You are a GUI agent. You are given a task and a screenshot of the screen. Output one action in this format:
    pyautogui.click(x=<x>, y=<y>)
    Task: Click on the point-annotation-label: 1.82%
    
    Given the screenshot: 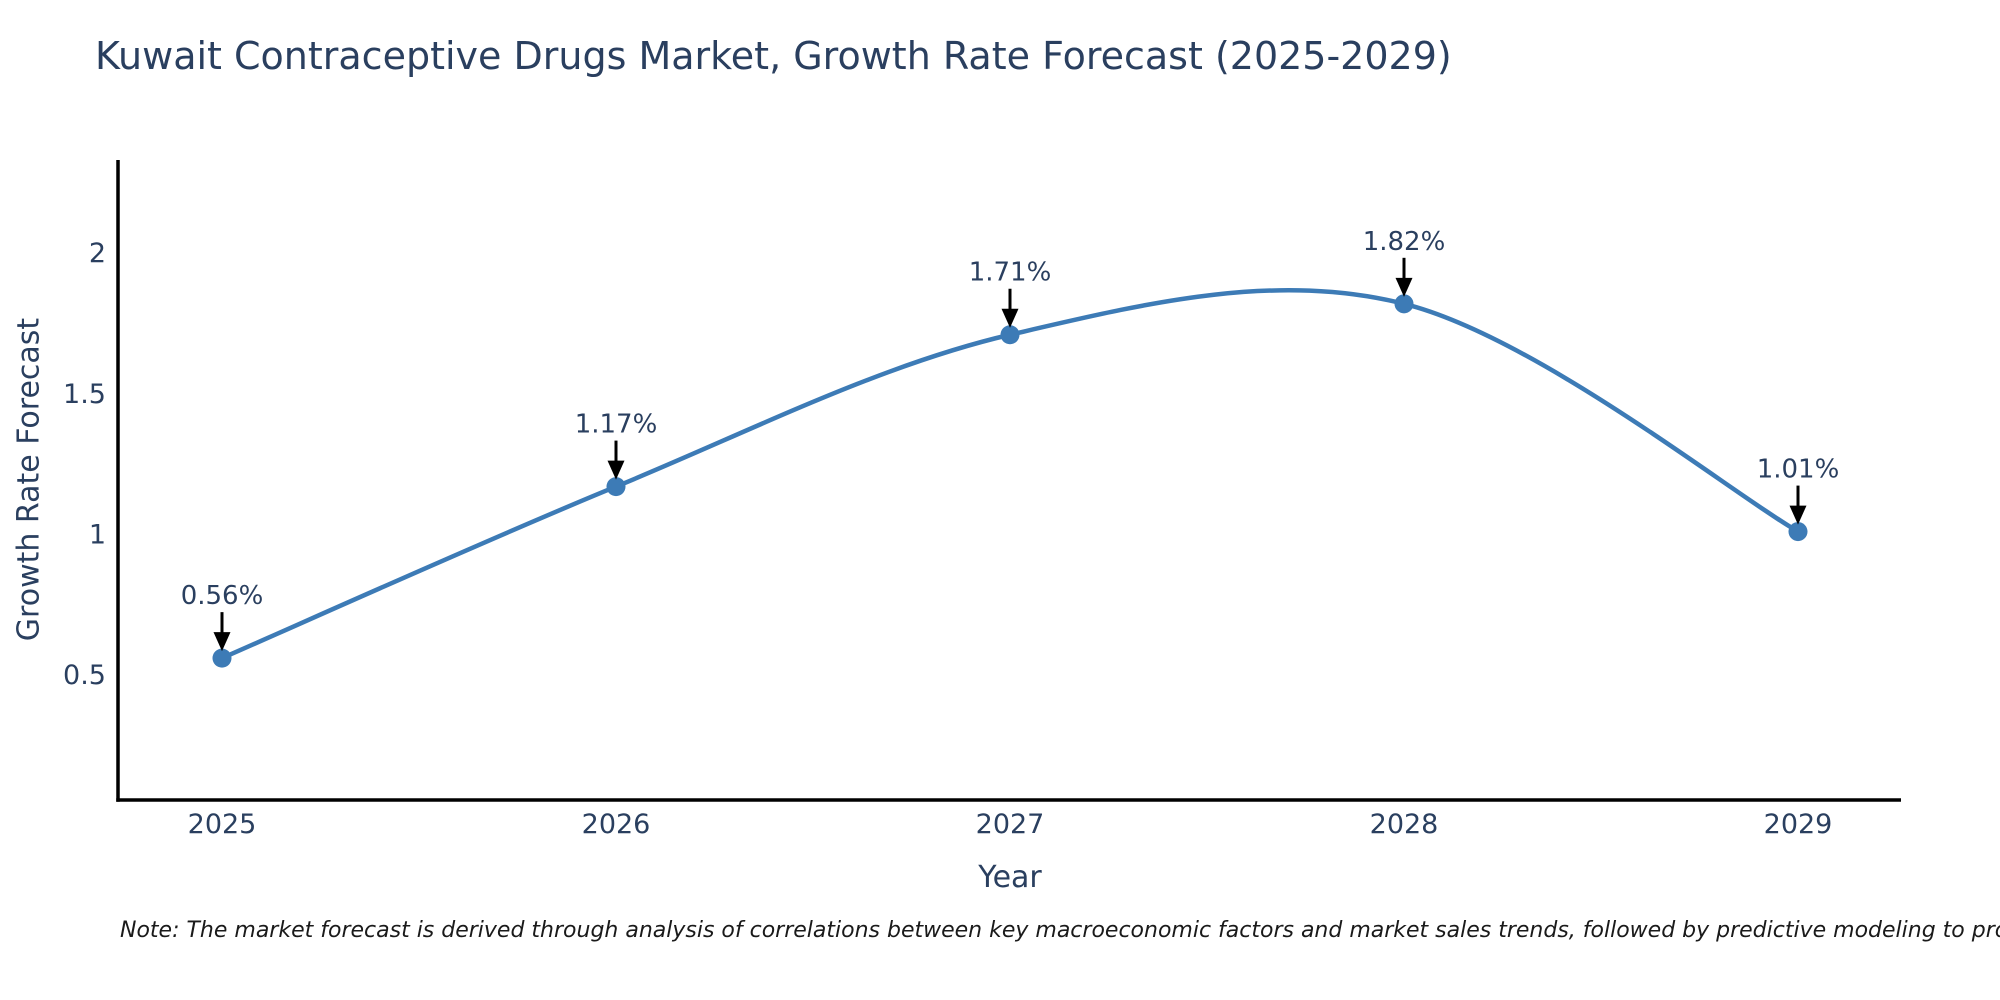 What is the action you would take?
    pyautogui.click(x=1404, y=242)
    